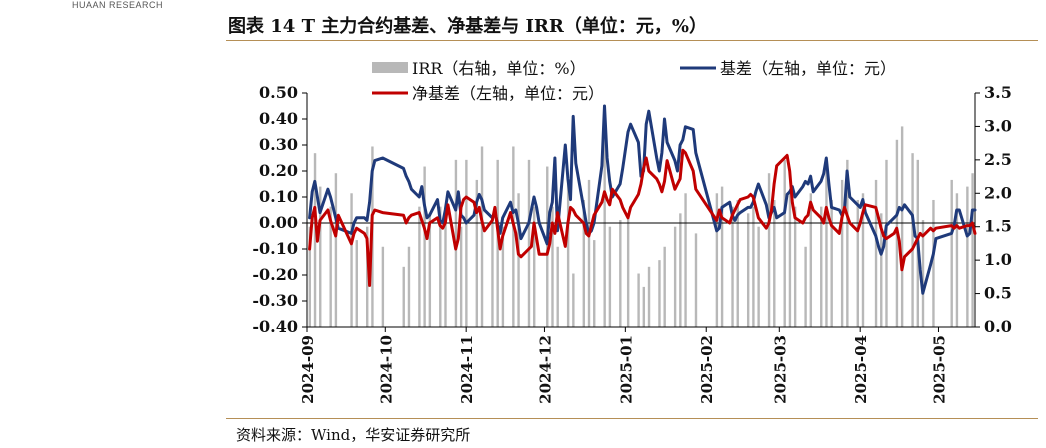  What do you see at coordinates (861, 369) in the screenshot?
I see `x-tick-label-7: 2025-04` at bounding box center [861, 369].